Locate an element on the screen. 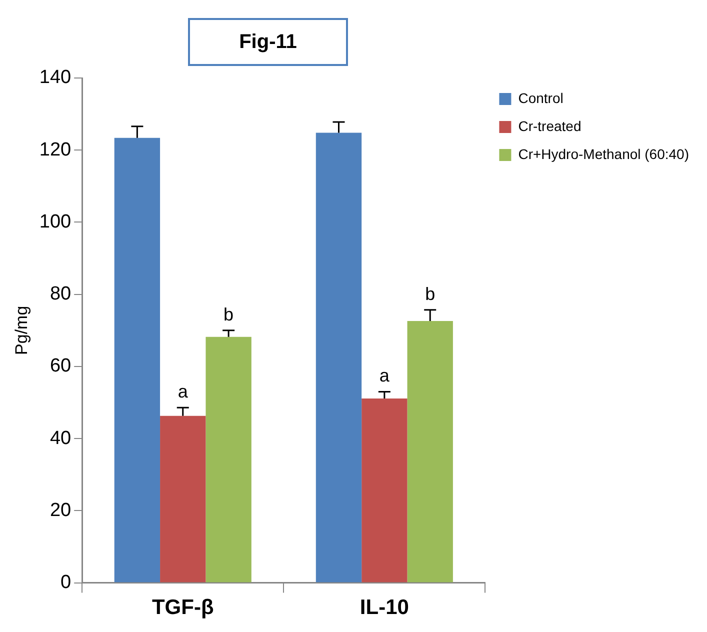 The width and height of the screenshot is (707, 632). y-tick-label: 0 is located at coordinates (66, 583).